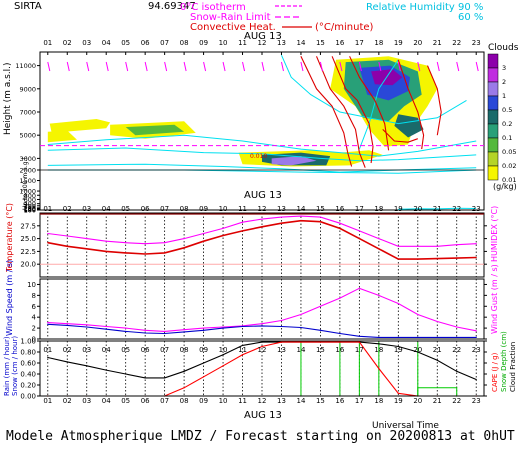 This screenshot has height=450, width=528. Describe the element at coordinates (242, 209) in the screenshot. I see `hour-label-11: 11` at that location.